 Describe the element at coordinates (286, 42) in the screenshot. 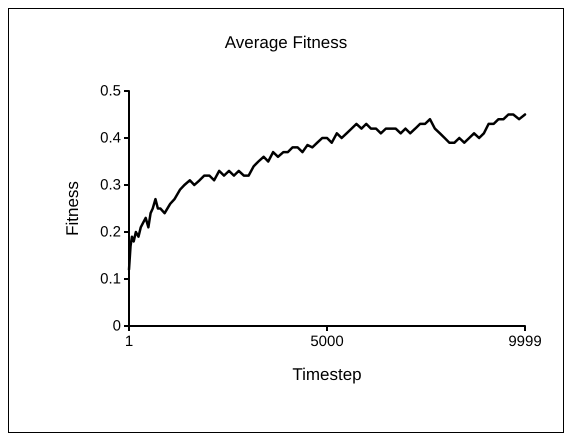

I see `chart-title: Average Fitness` at that location.